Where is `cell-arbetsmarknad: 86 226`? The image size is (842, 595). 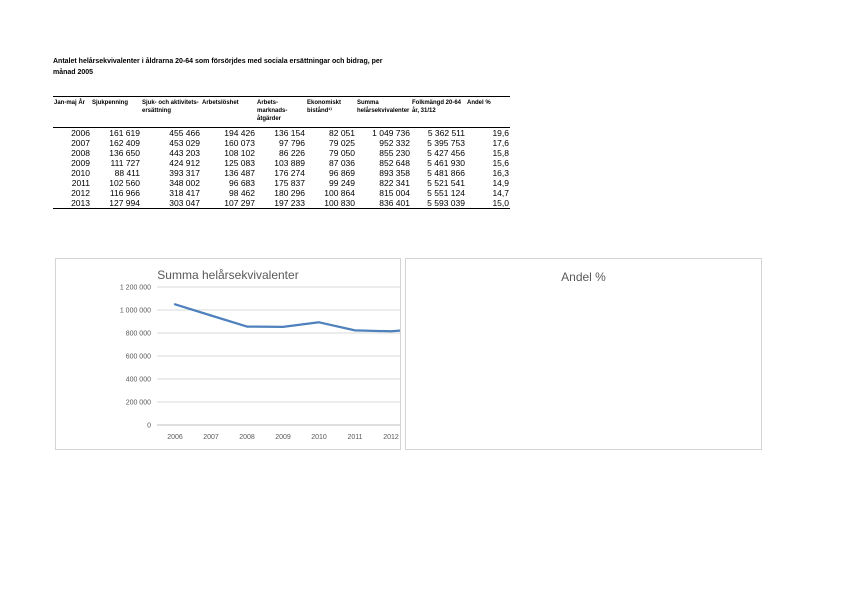
cell-arbetsmarknad: 86 226 is located at coordinates (292, 153).